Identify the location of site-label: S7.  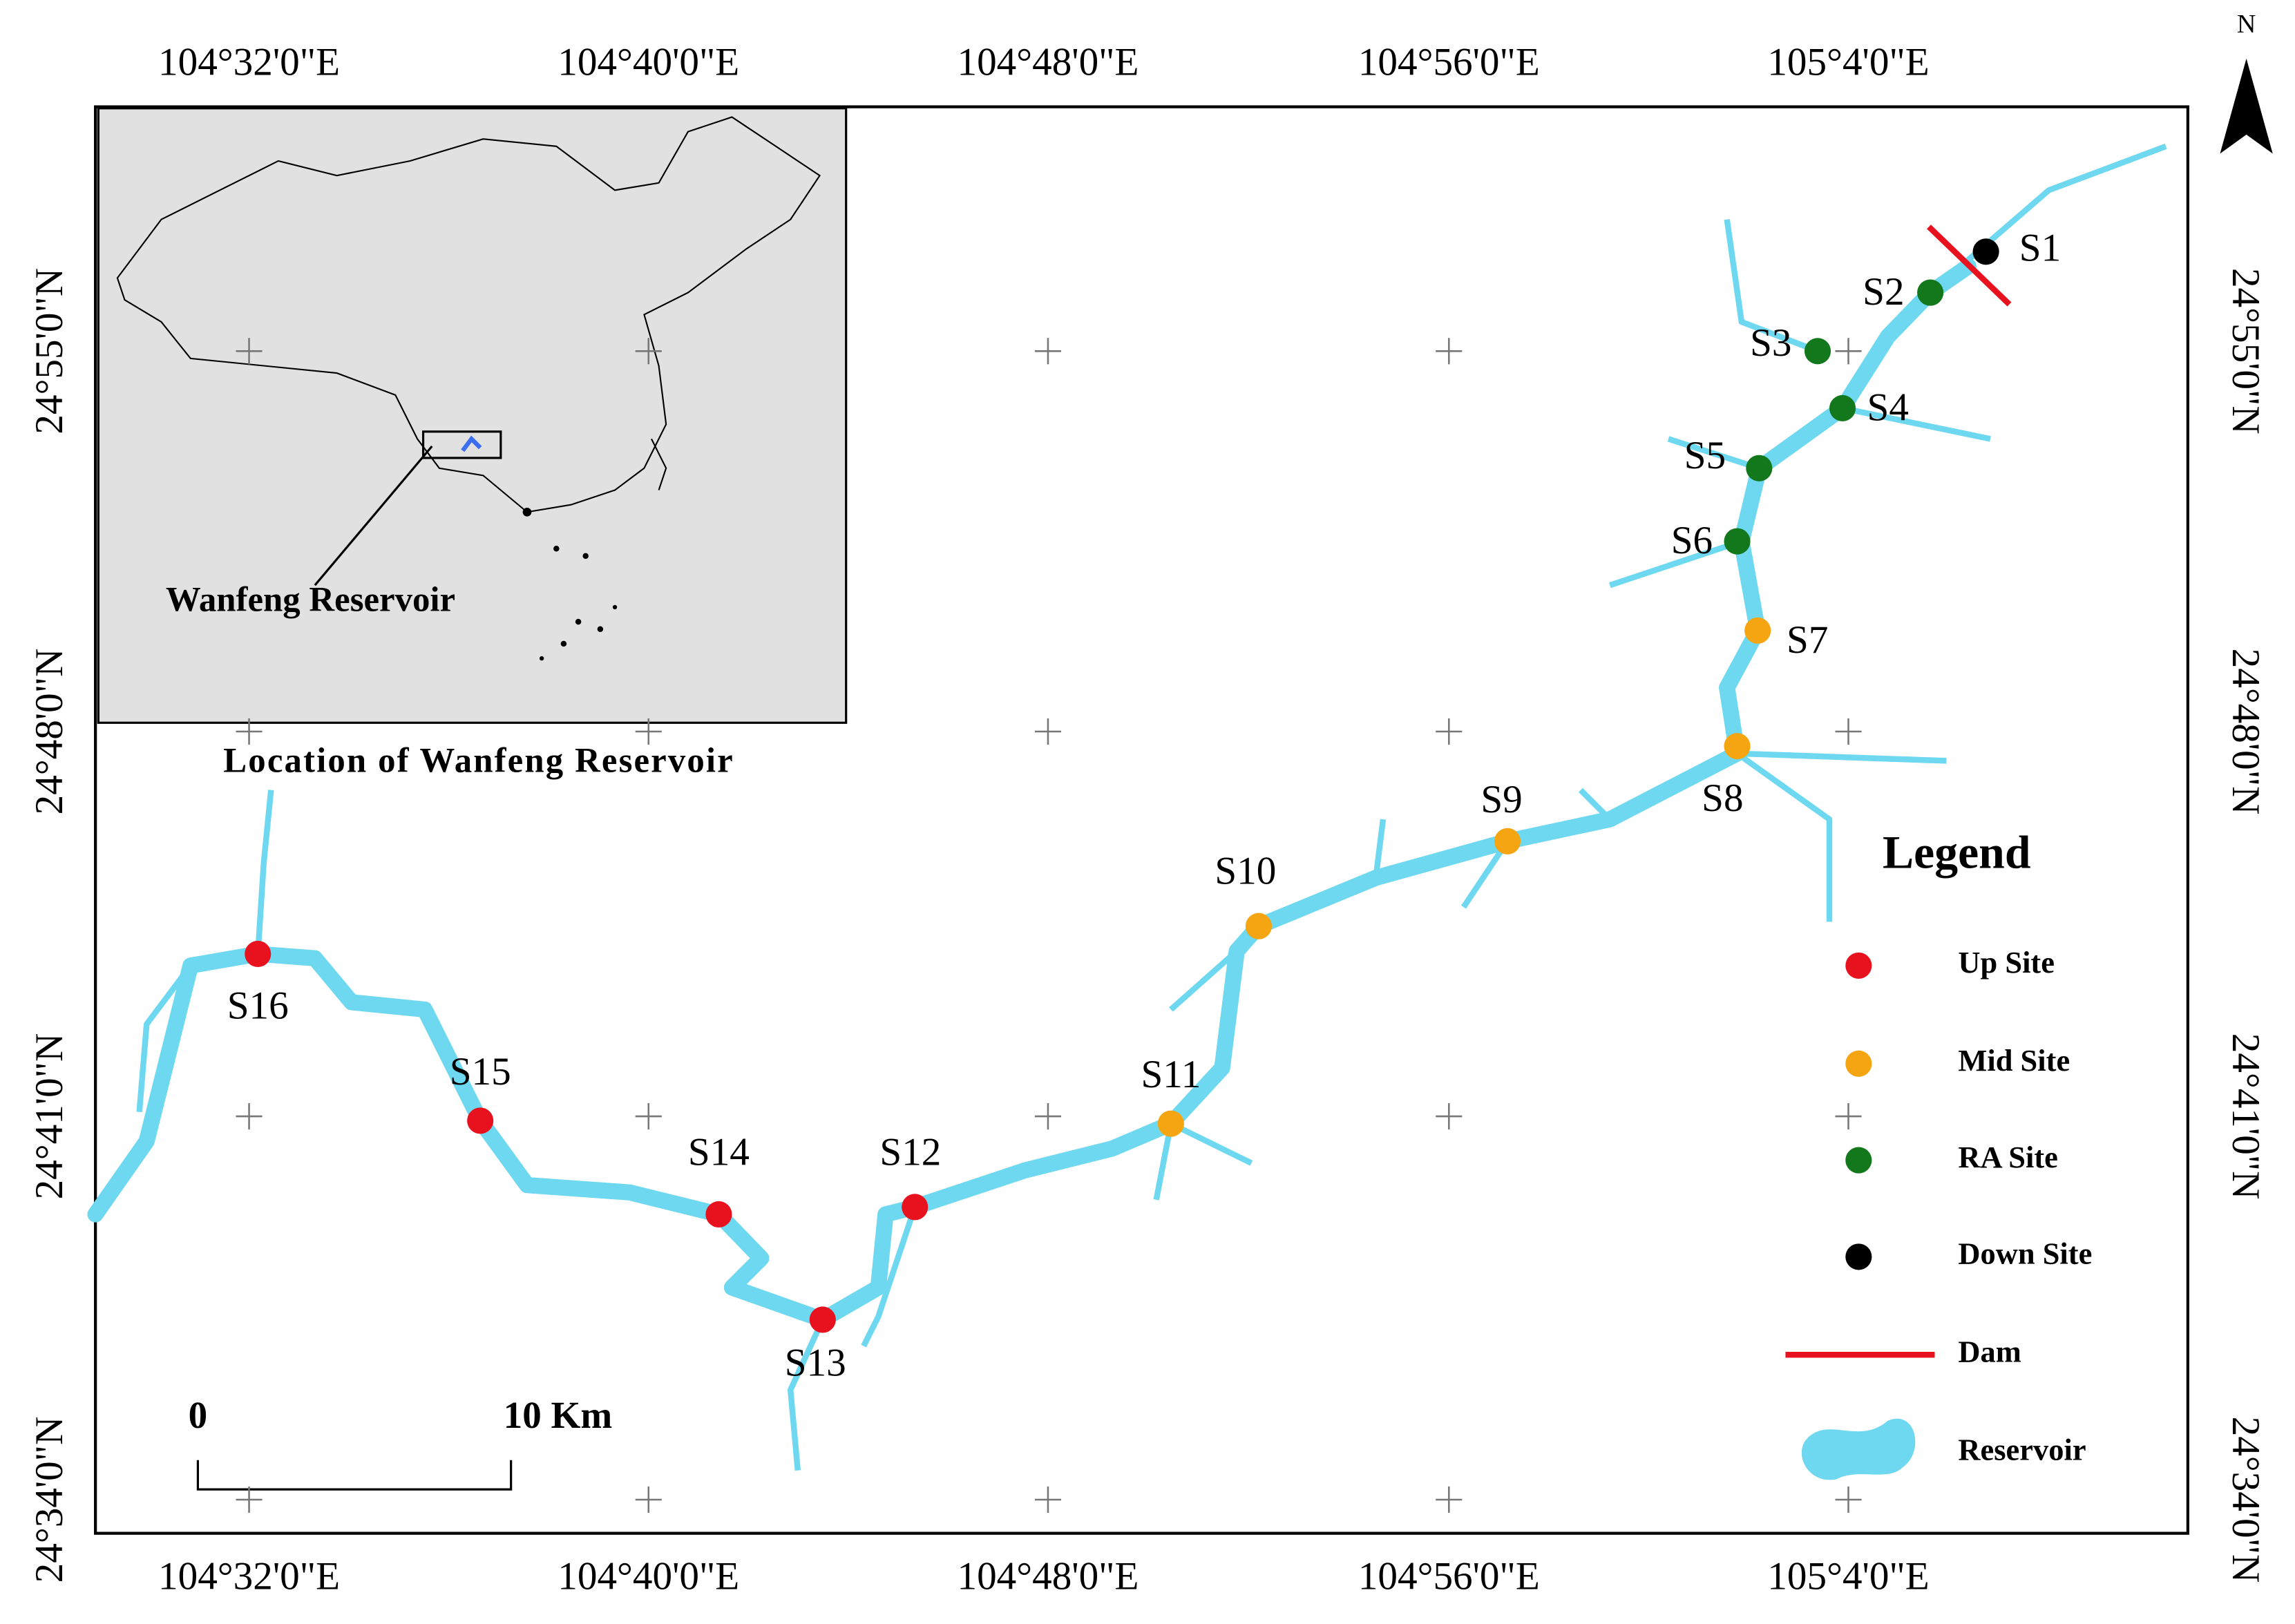
(1807, 640).